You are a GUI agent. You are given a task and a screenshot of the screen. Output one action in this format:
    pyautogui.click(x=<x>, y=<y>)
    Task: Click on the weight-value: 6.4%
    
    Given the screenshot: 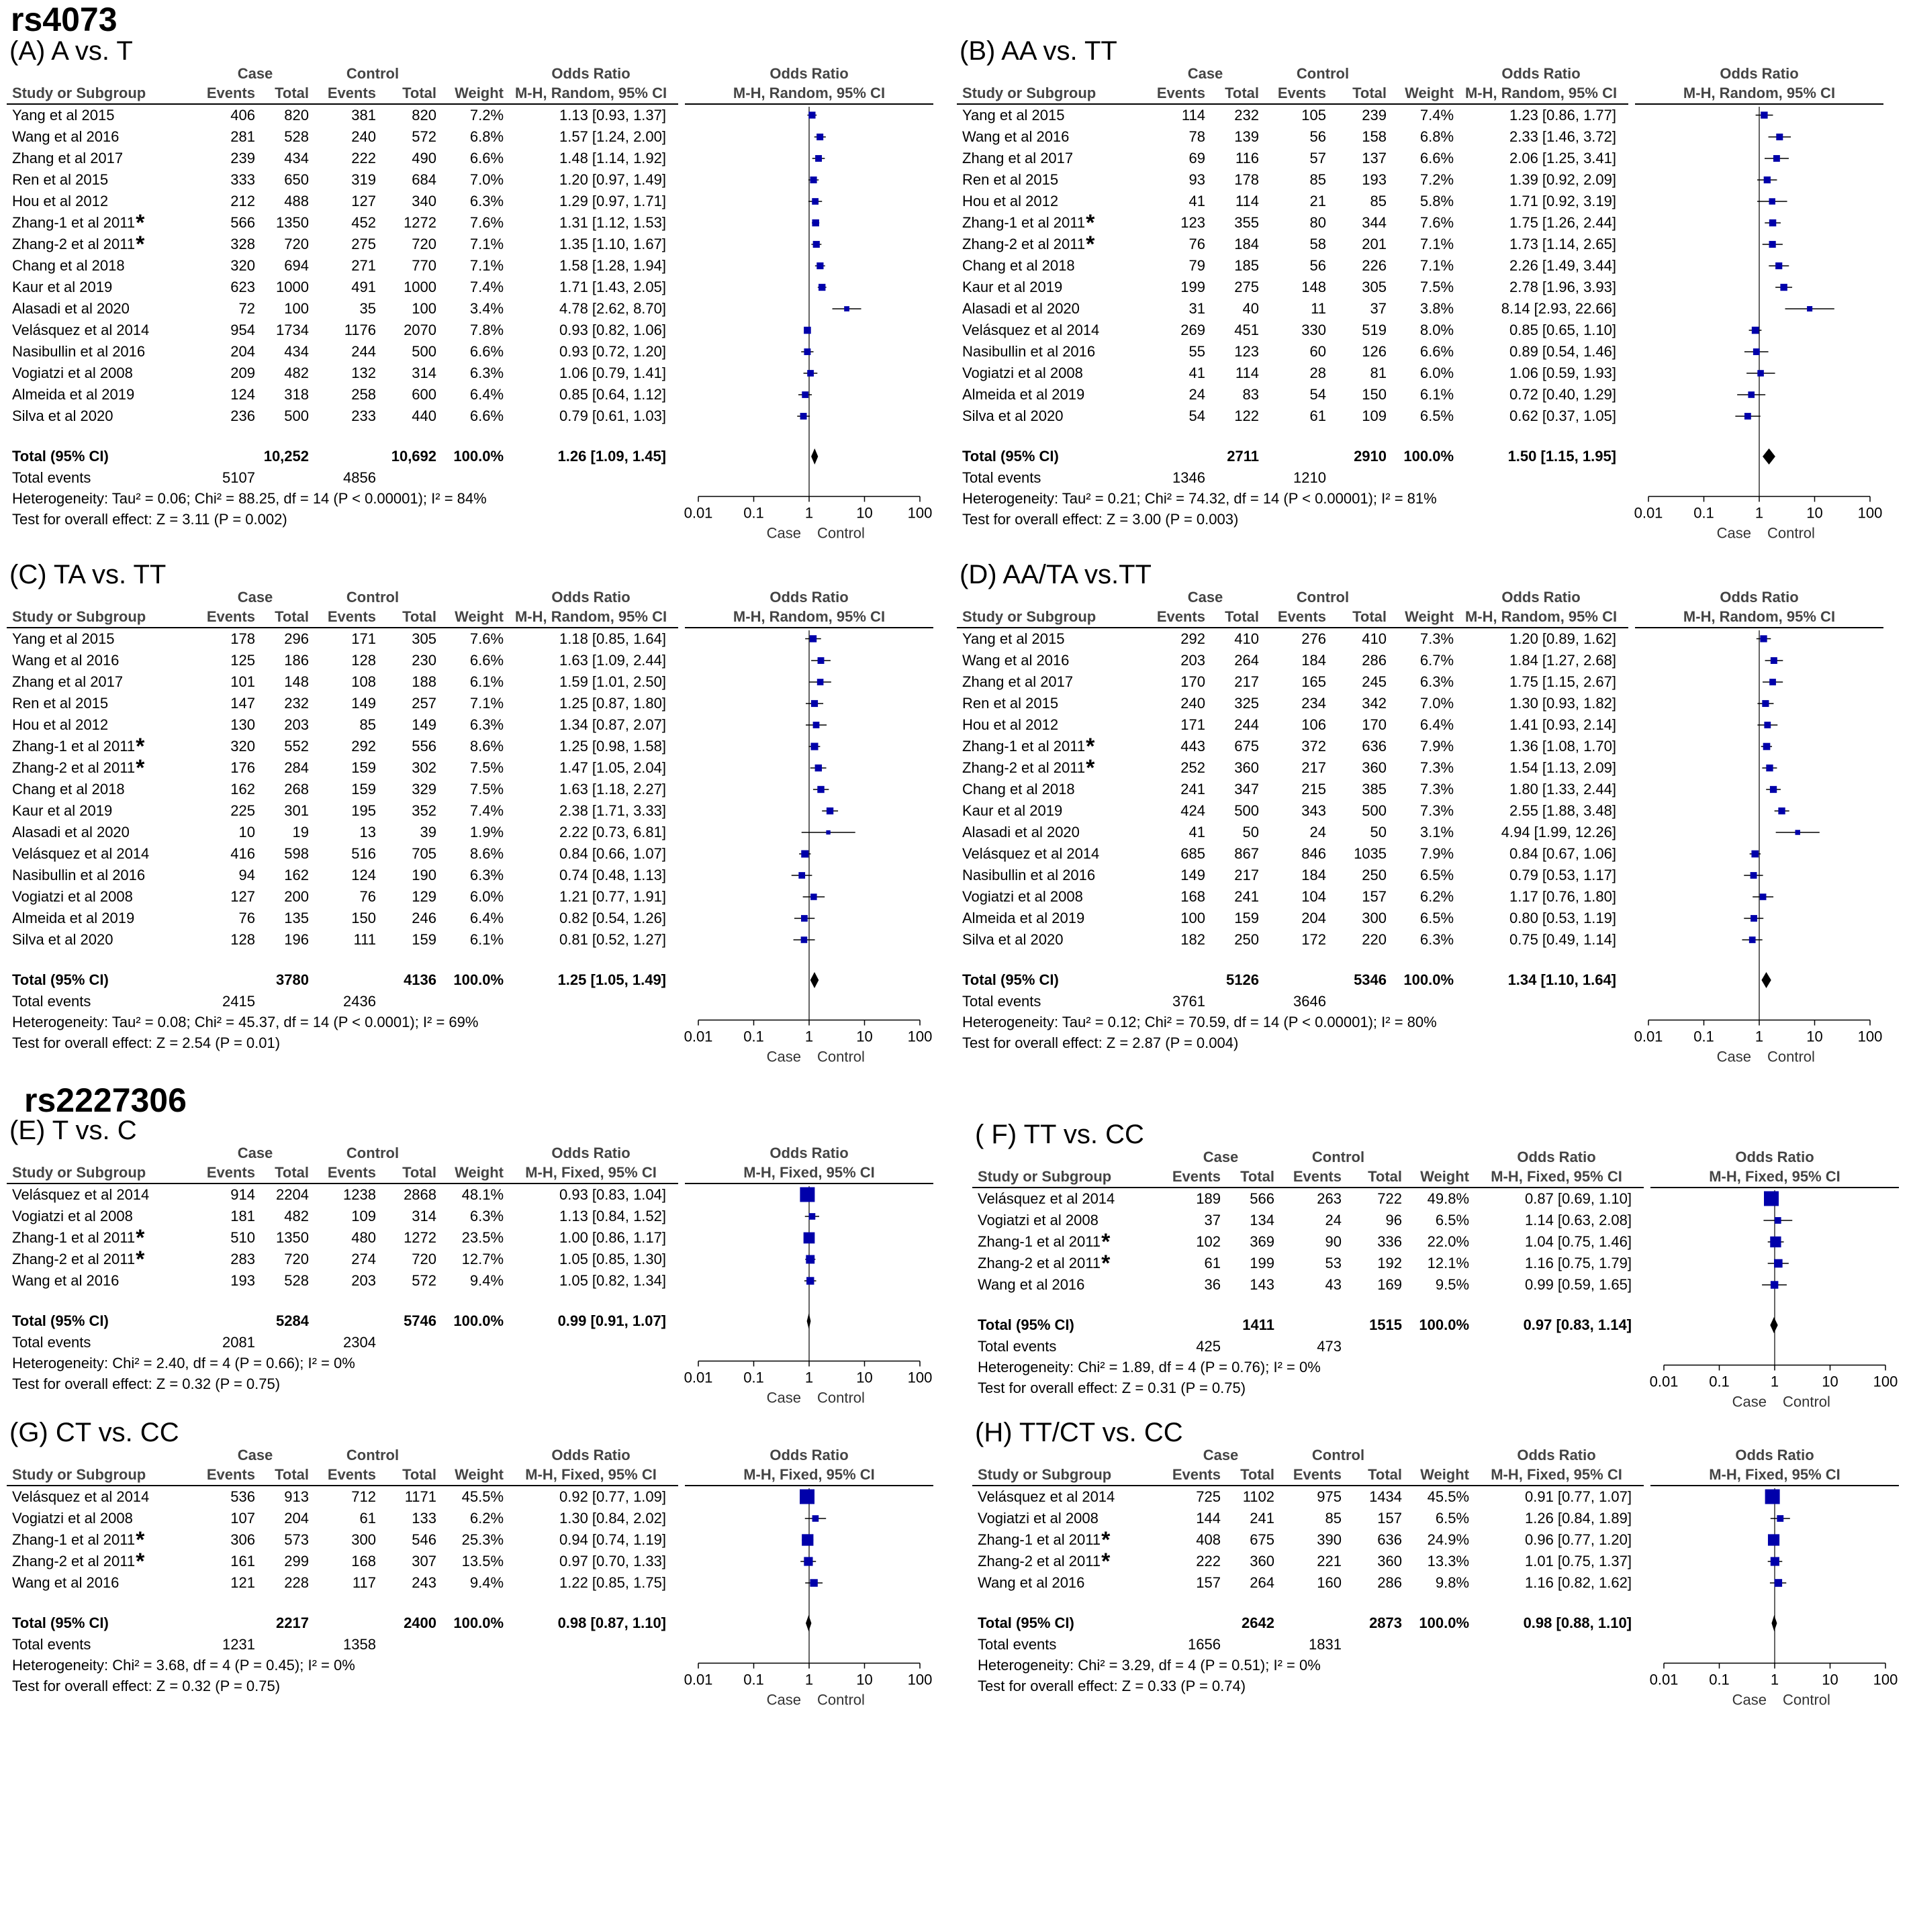 What is the action you would take?
    pyautogui.click(x=486, y=394)
    